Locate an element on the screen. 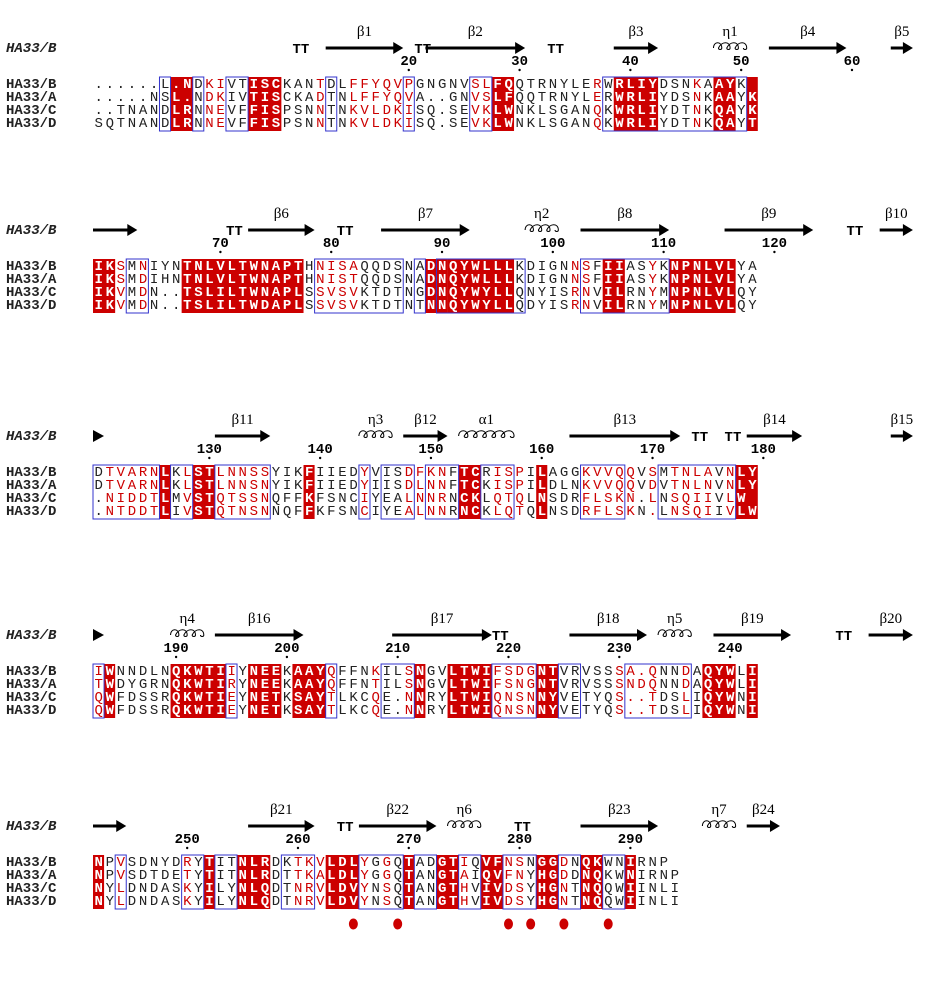  ss-element-label: η2 is located at coordinates (541, 214).